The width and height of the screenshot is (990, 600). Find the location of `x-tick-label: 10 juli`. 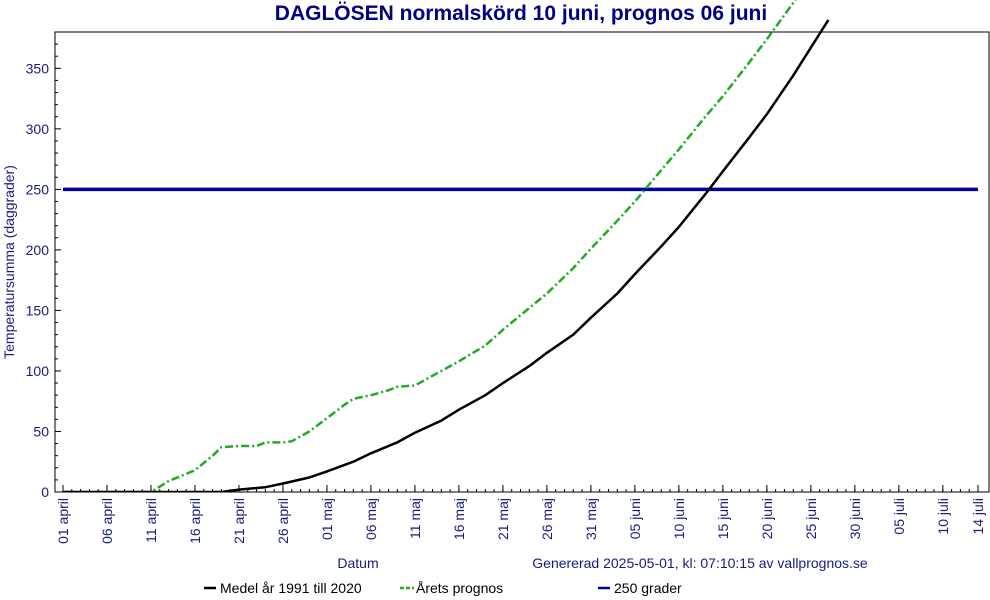

x-tick-label: 10 juli is located at coordinates (943, 516).